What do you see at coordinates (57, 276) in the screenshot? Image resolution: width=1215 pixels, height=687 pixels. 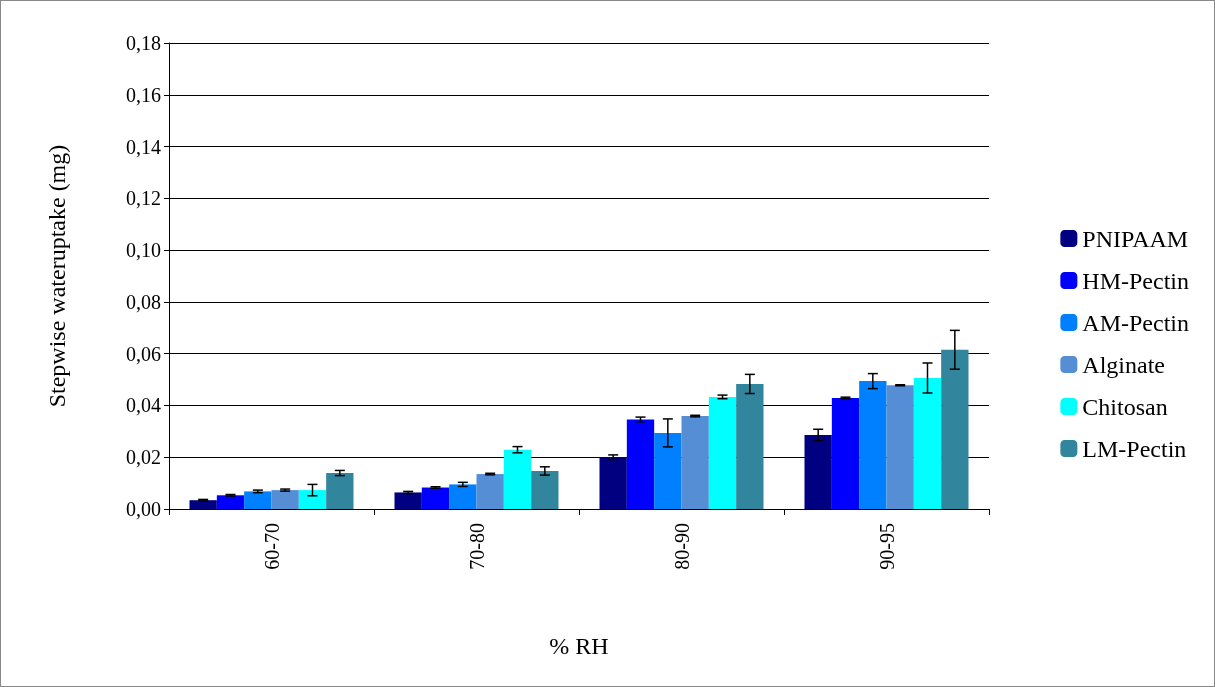 I see `y-axis-title: Stepwise wateruptake (mg)` at bounding box center [57, 276].